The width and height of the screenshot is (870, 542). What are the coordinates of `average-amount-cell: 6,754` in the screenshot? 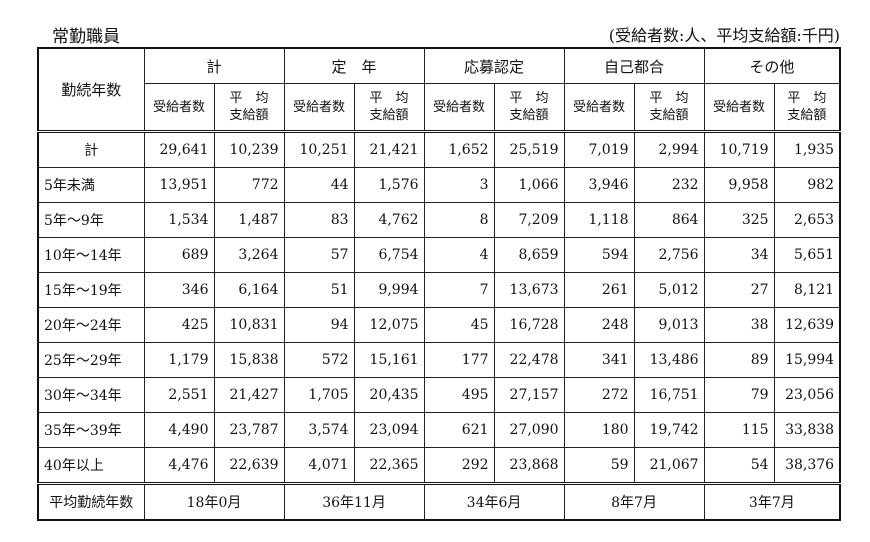 It's located at (389, 255).